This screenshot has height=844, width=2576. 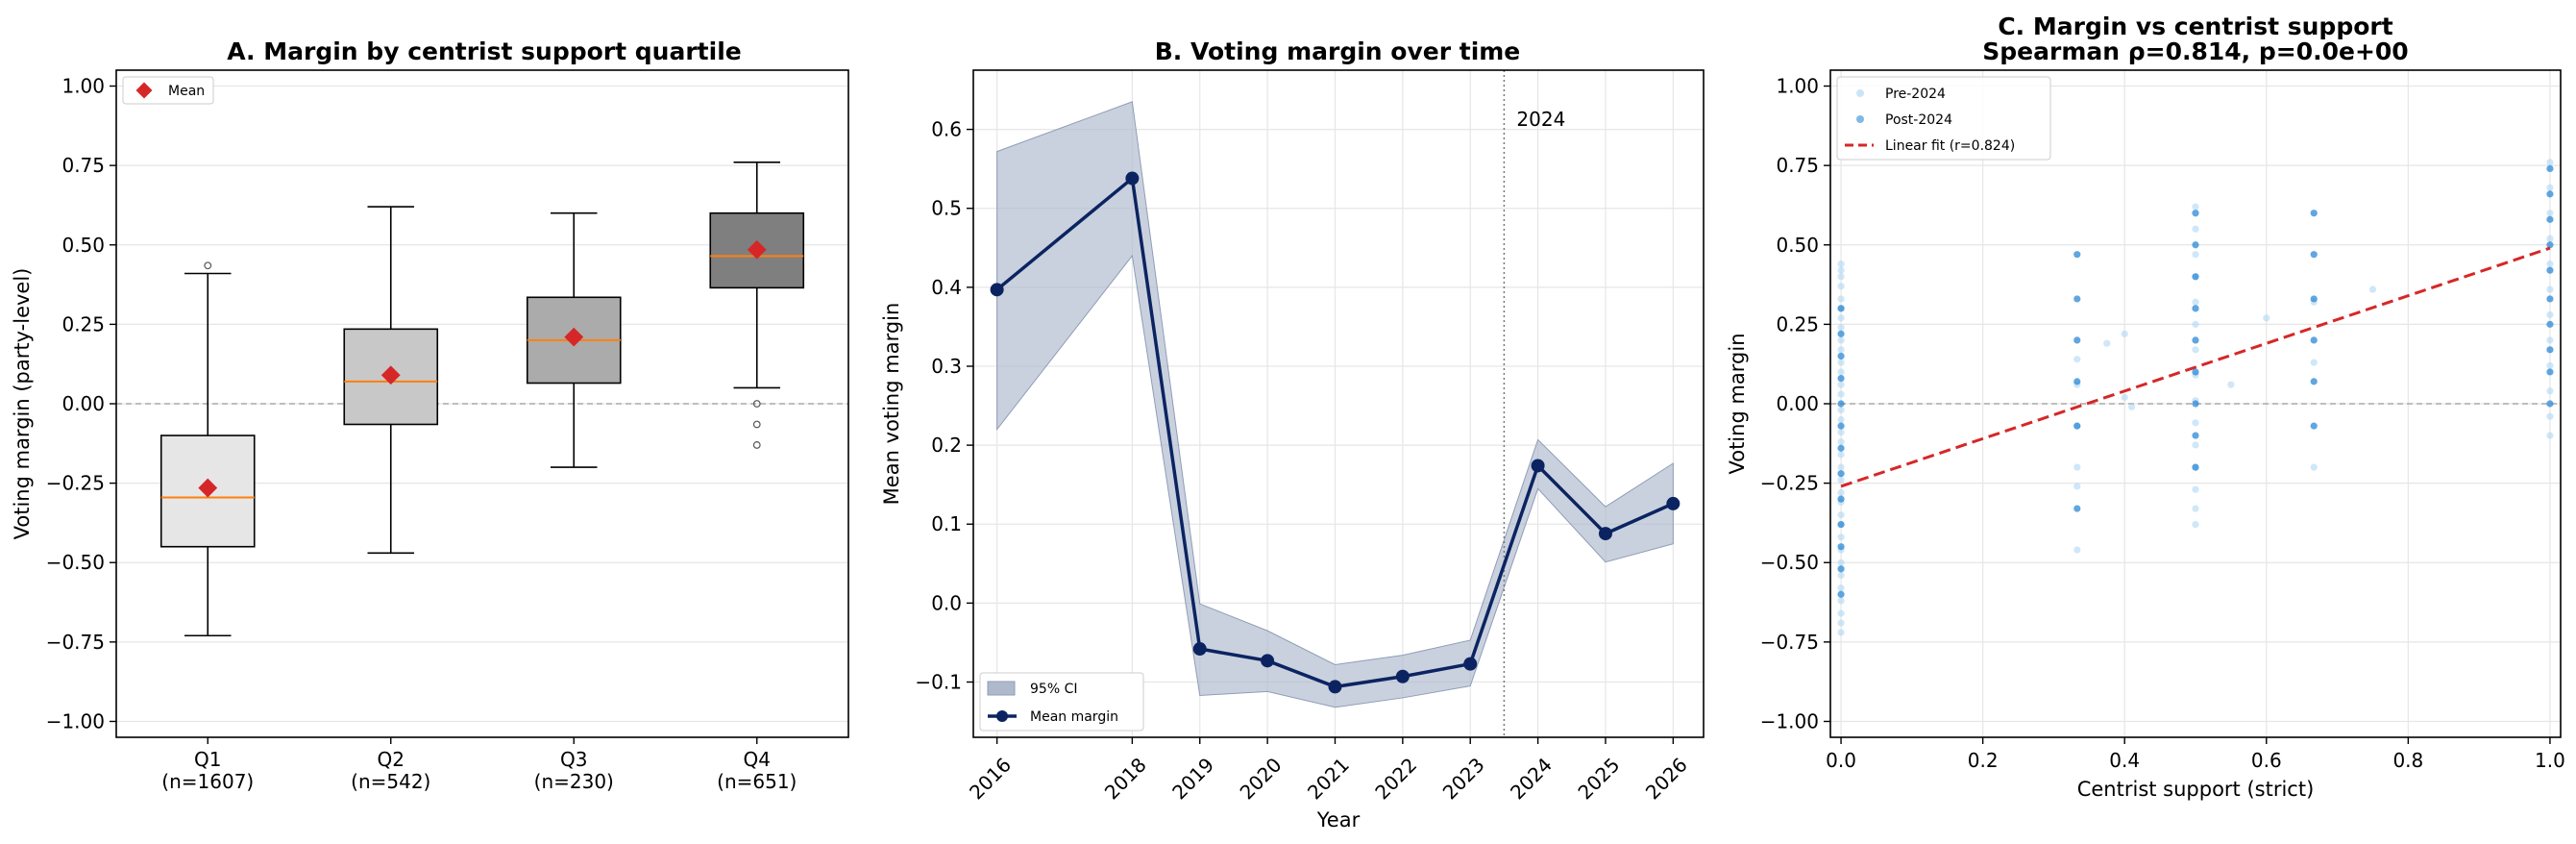 I want to click on panel-a-x-tick-label: Q3, so click(x=573, y=759).